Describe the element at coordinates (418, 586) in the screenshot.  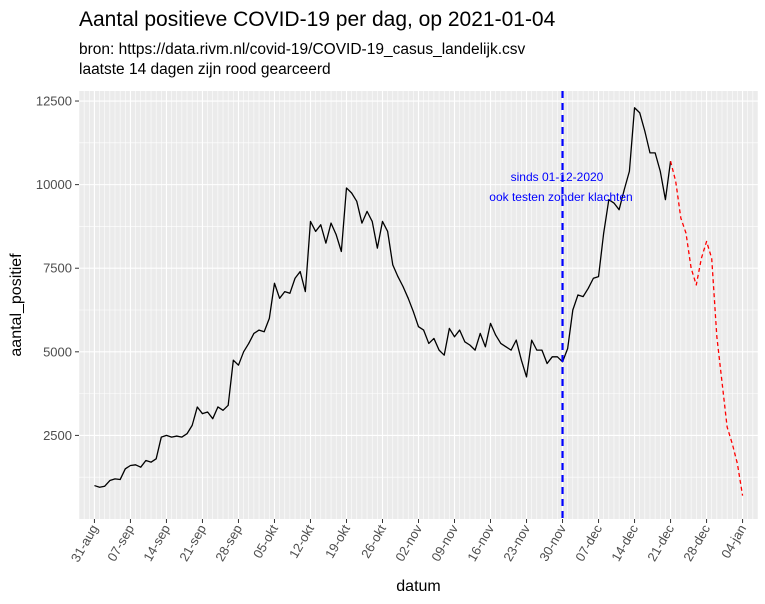
I see `x-axis-title: datum` at that location.